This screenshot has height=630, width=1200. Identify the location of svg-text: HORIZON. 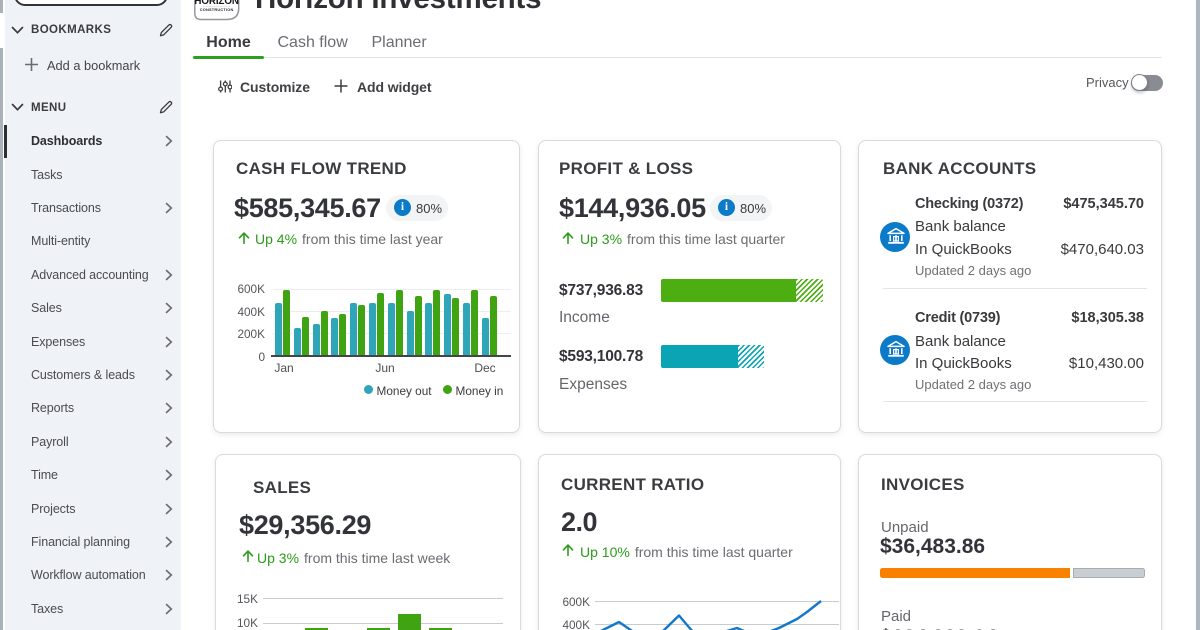
(216, 3).